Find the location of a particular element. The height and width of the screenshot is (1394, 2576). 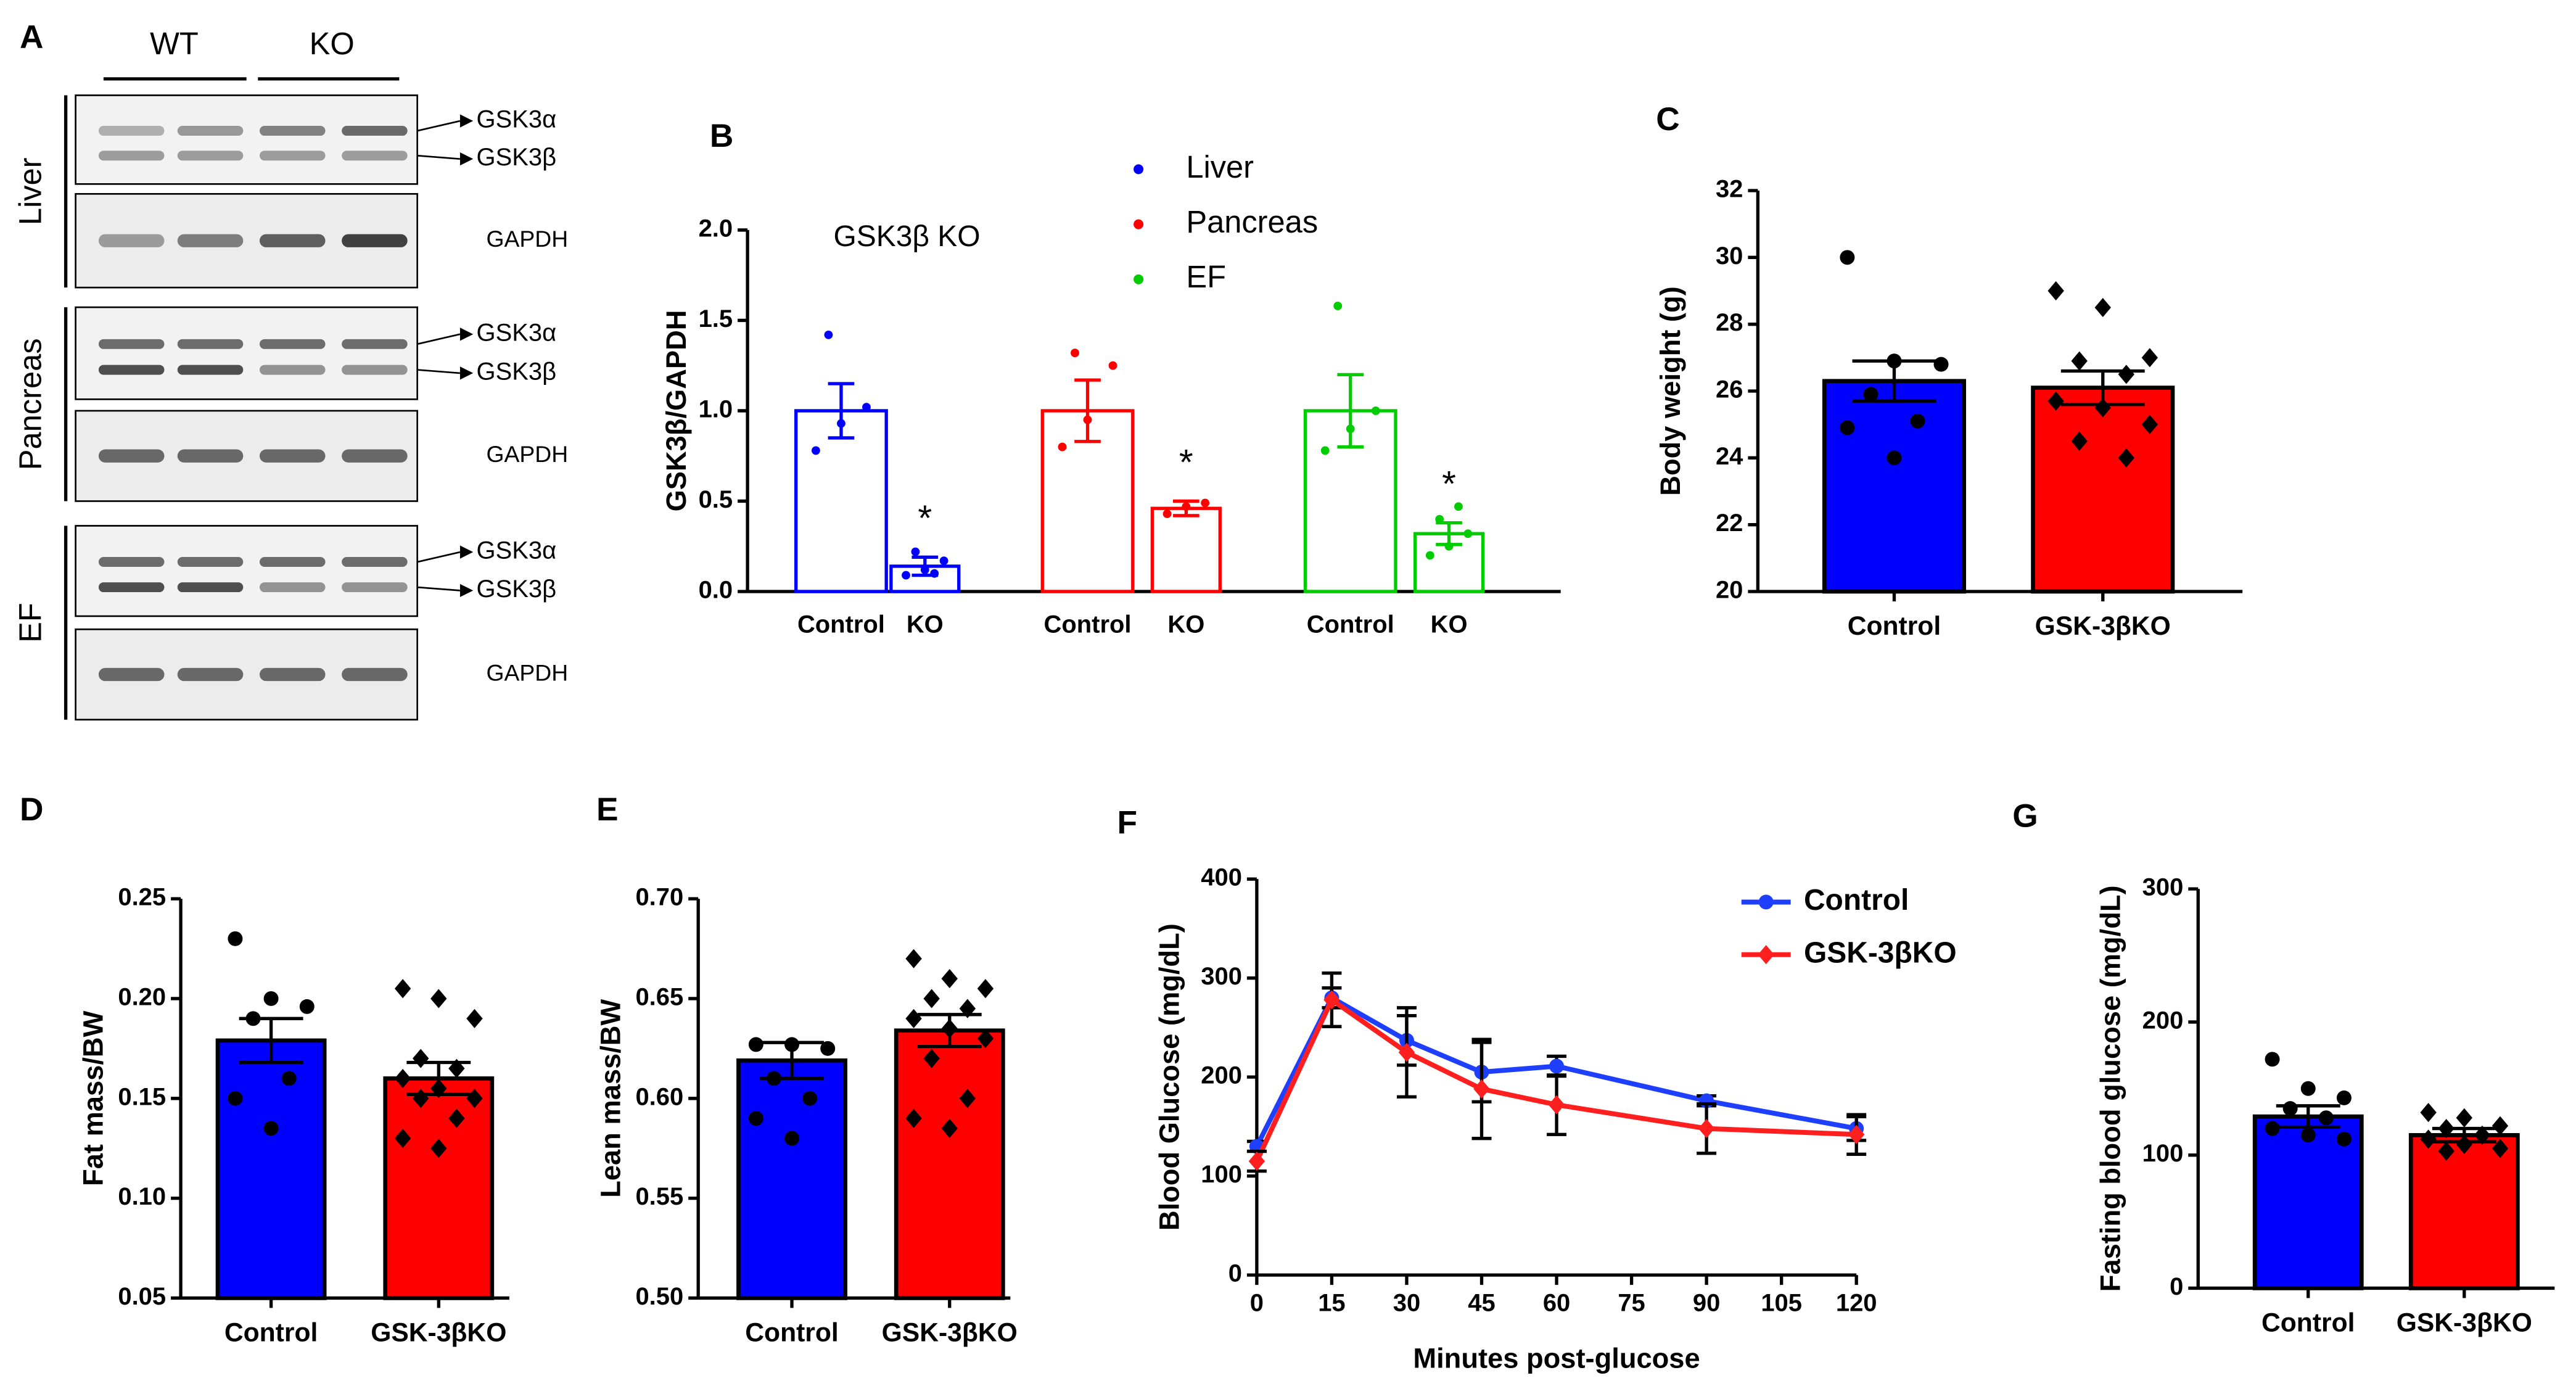

legend-label: Liver is located at coordinates (1220, 166).